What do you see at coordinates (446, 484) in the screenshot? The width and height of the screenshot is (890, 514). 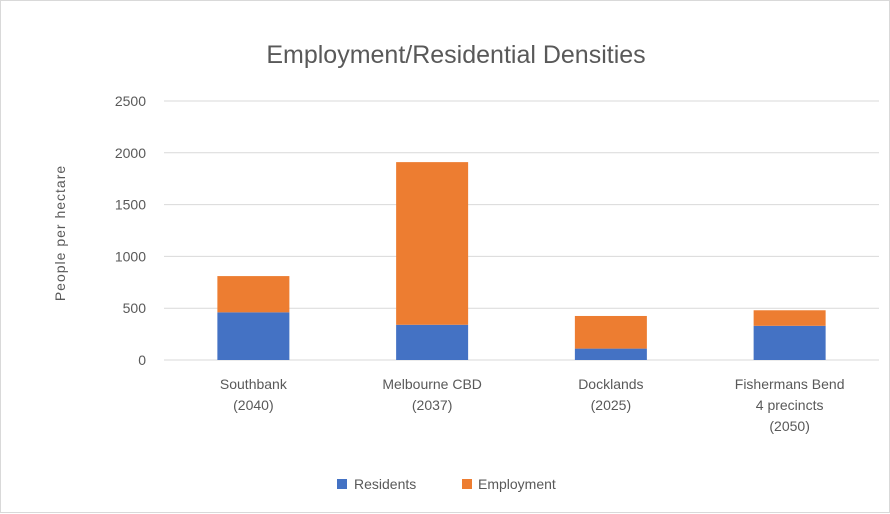 I see `legend: Residents Employment` at bounding box center [446, 484].